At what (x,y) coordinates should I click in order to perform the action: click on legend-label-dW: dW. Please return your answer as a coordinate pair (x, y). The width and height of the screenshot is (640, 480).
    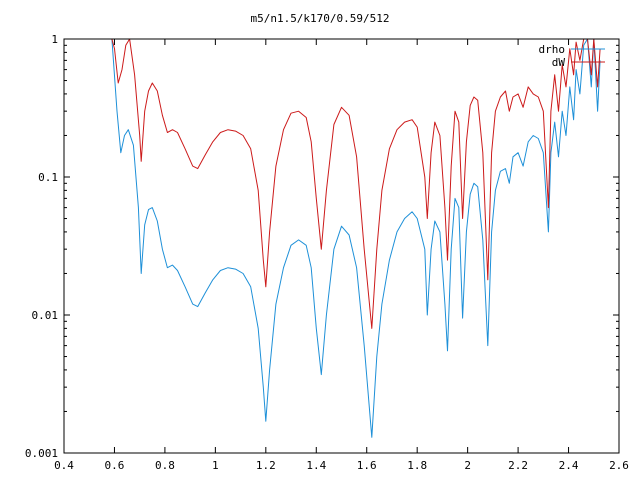
    Looking at the image, I should click on (559, 62).